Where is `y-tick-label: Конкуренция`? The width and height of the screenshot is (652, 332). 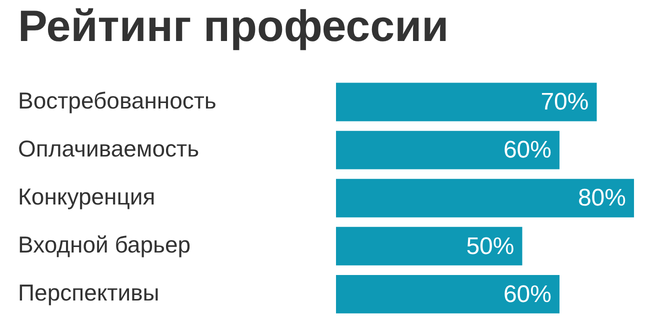 y-tick-label: Конкуренция is located at coordinates (87, 196).